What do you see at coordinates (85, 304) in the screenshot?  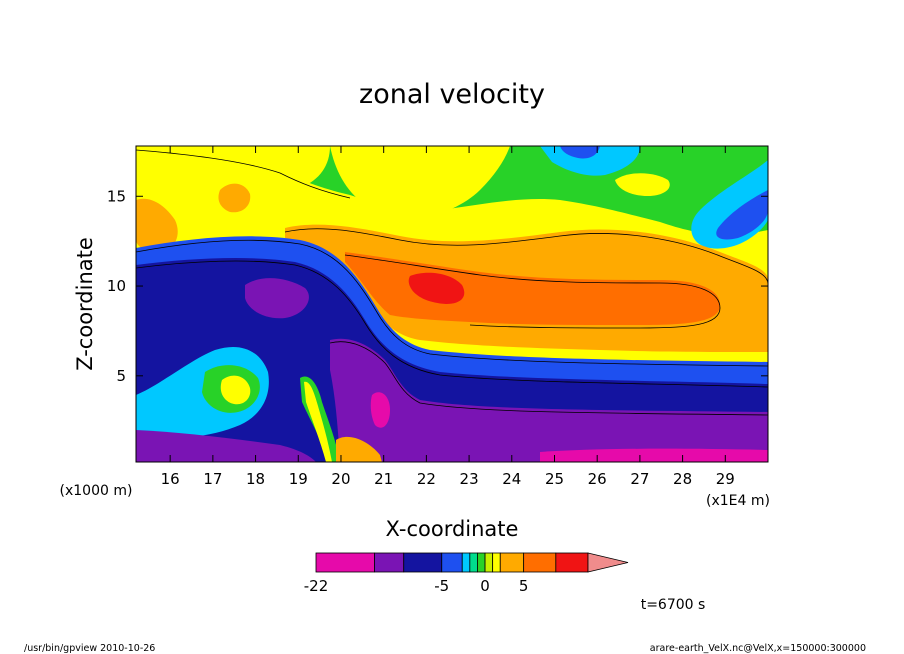 I see `y-axis-label: Z-coordinate` at bounding box center [85, 304].